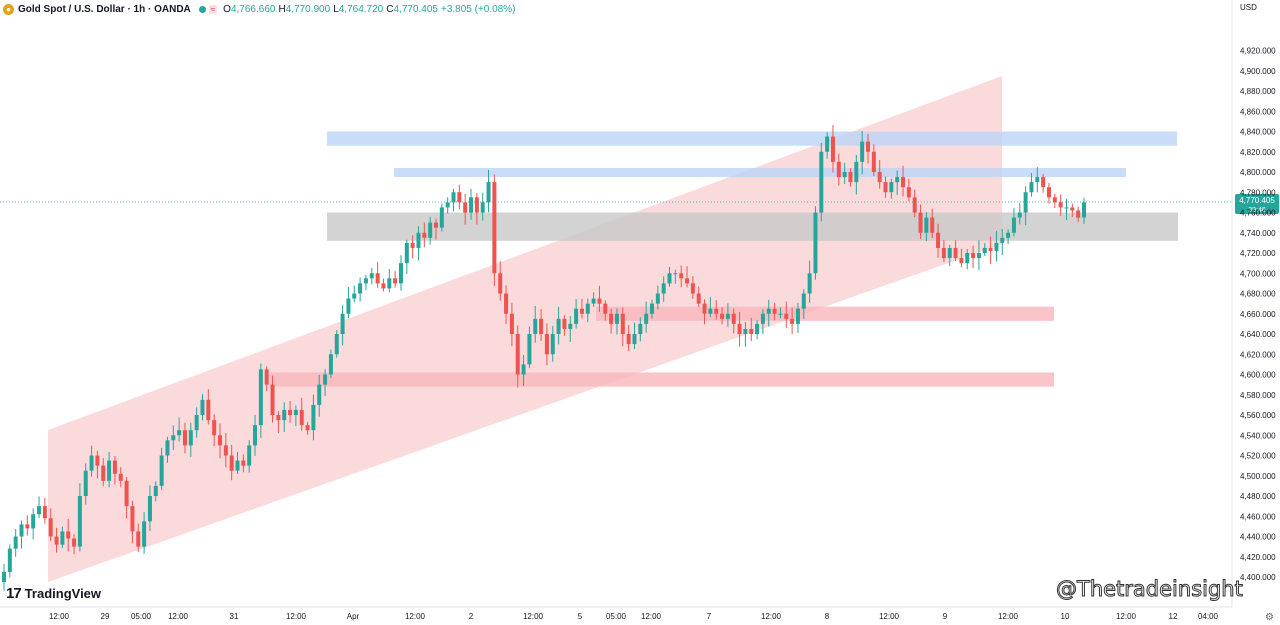 Image resolution: width=1280 pixels, height=625 pixels. I want to click on market-status-icon, so click(202, 9).